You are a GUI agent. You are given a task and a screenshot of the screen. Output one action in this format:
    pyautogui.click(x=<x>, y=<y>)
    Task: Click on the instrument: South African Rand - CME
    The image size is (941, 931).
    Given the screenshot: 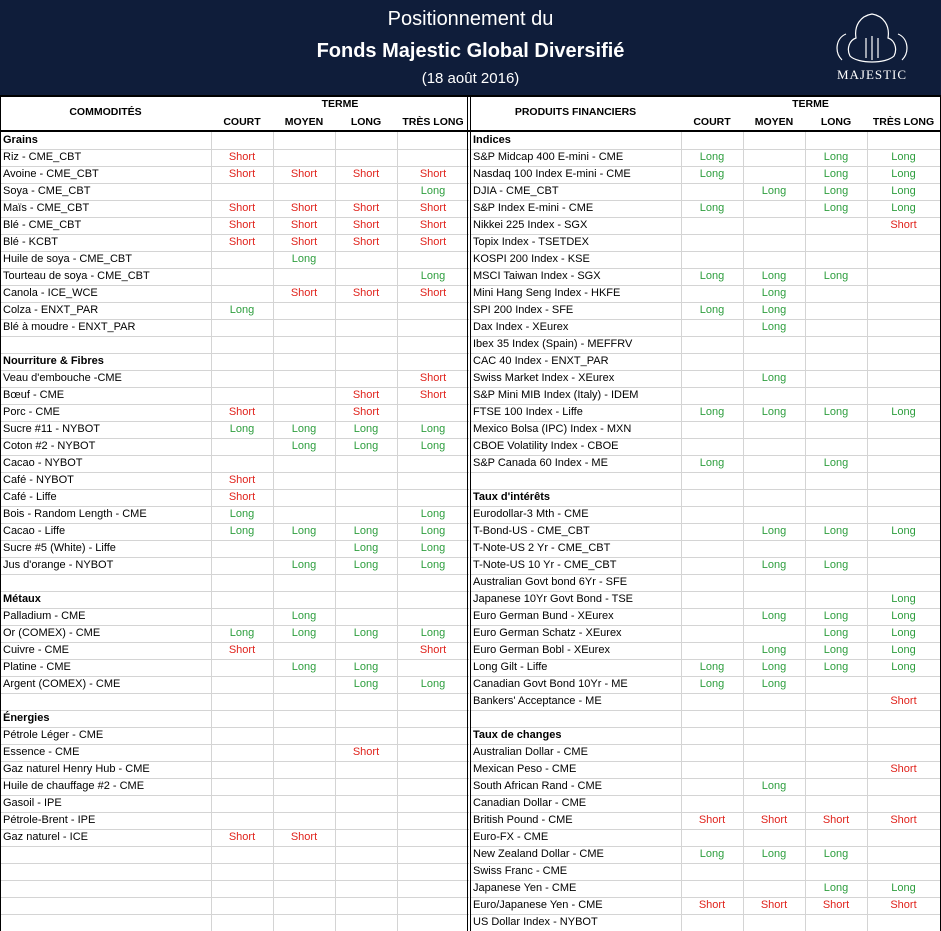 What is the action you would take?
    pyautogui.click(x=538, y=786)
    